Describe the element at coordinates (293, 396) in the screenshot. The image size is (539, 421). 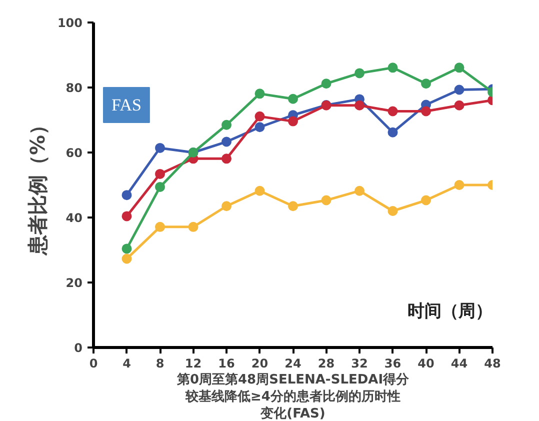
I see `text: 第0周至第48周SELENA-SLEDAI得分较基线降低≥4分的患者比例的历时性变化(FAS)` at that location.